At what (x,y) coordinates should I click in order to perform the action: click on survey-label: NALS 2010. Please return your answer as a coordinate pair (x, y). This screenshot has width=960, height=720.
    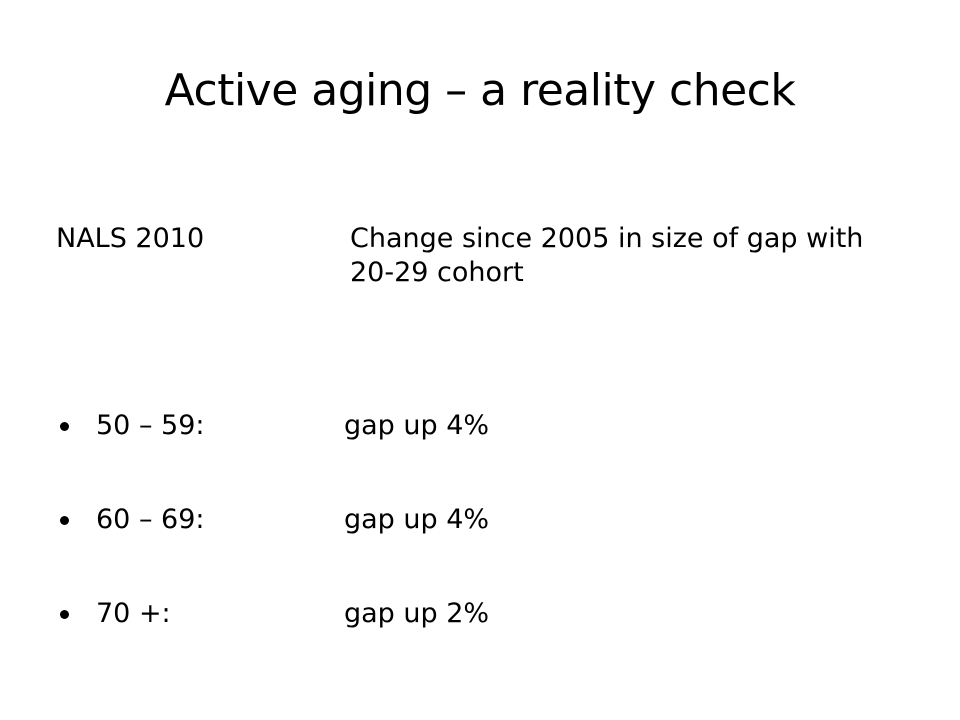
    Looking at the image, I should click on (130, 238).